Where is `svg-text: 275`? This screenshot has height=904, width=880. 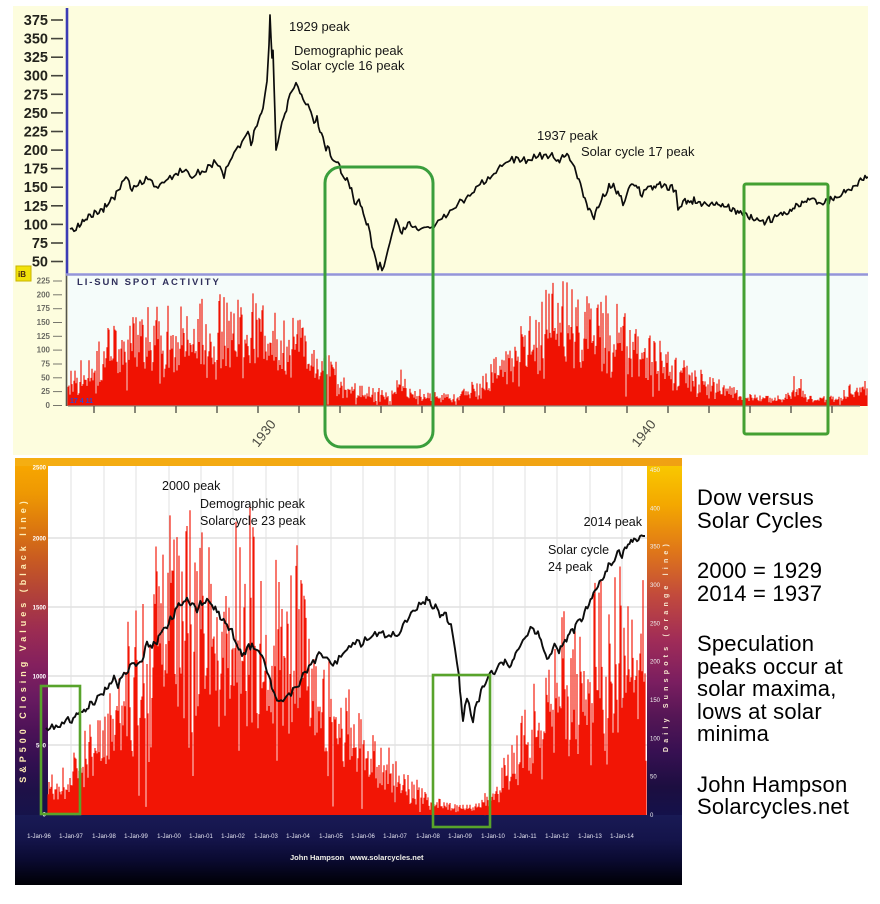 svg-text: 275 is located at coordinates (36, 95).